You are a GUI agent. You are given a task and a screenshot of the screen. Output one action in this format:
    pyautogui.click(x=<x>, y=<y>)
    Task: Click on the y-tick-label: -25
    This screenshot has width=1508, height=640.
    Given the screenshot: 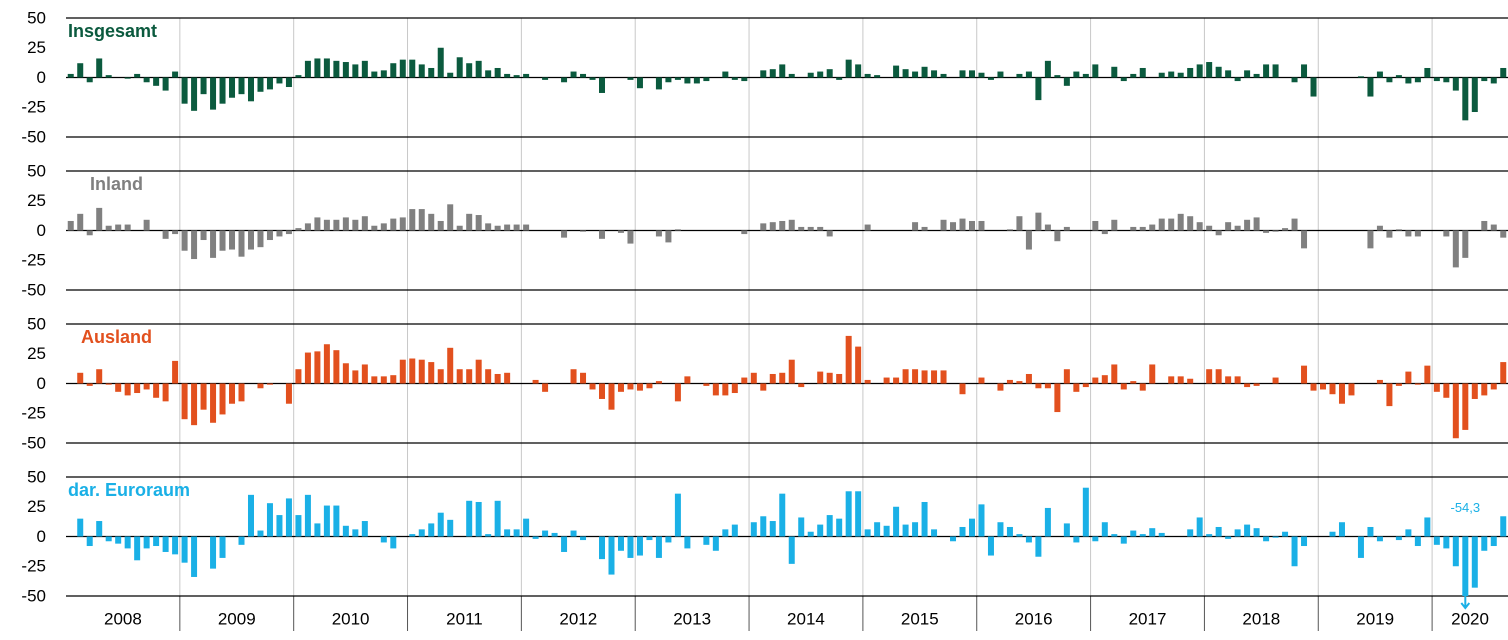 What is the action you would take?
    pyautogui.click(x=33, y=566)
    